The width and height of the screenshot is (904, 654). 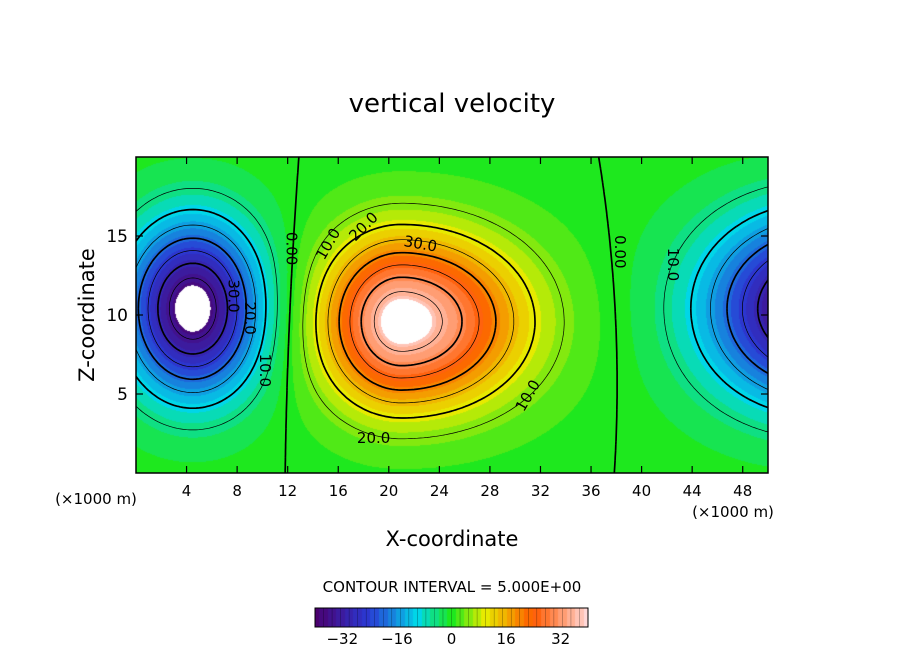 What do you see at coordinates (452, 539) in the screenshot?
I see `x-axis-label: X-coordinate` at bounding box center [452, 539].